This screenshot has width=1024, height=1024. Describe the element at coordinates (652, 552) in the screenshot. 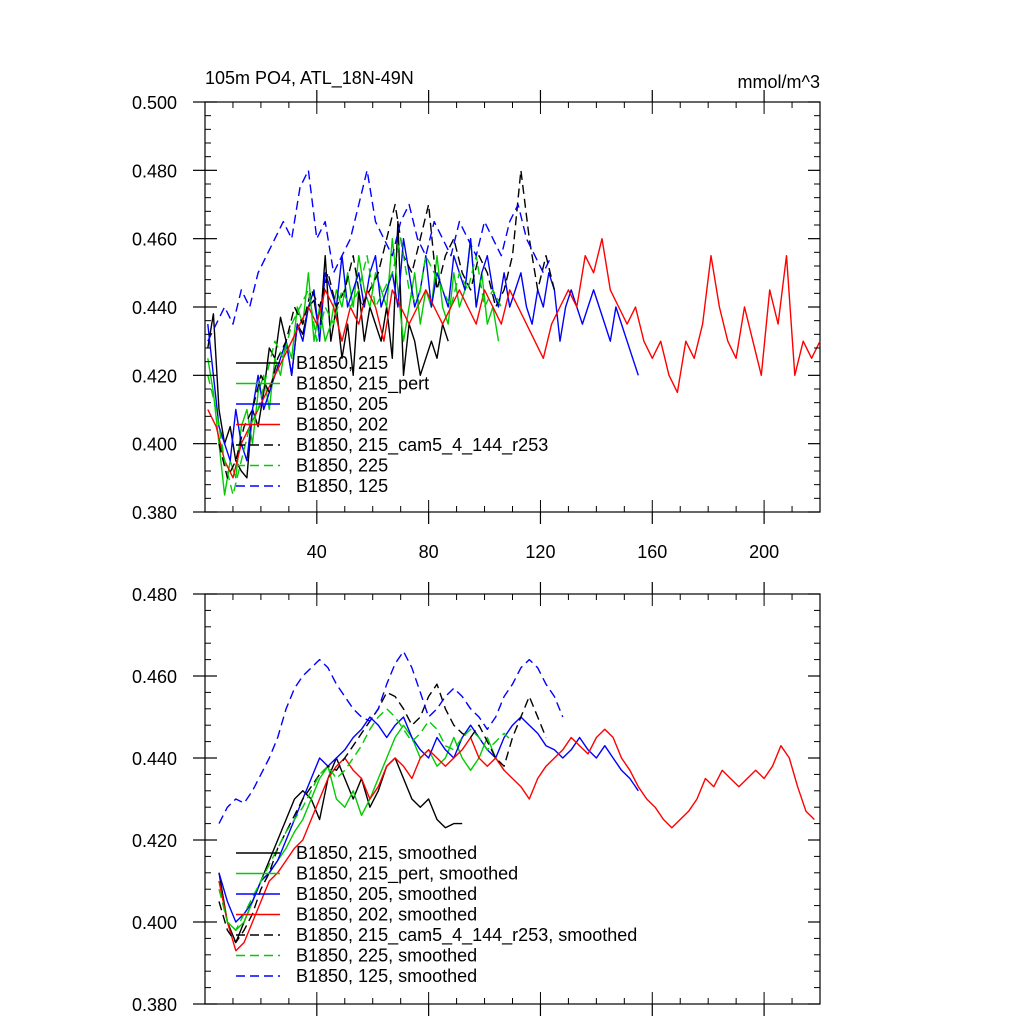

I see `x-tick-label: 160` at that location.